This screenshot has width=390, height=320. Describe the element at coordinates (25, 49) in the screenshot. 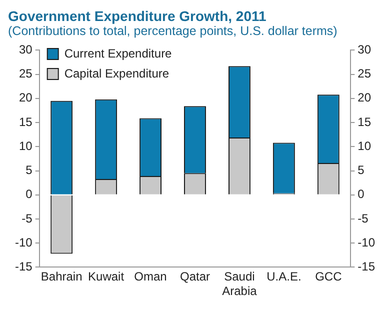

I see `y-tick-label: 30` at that location.